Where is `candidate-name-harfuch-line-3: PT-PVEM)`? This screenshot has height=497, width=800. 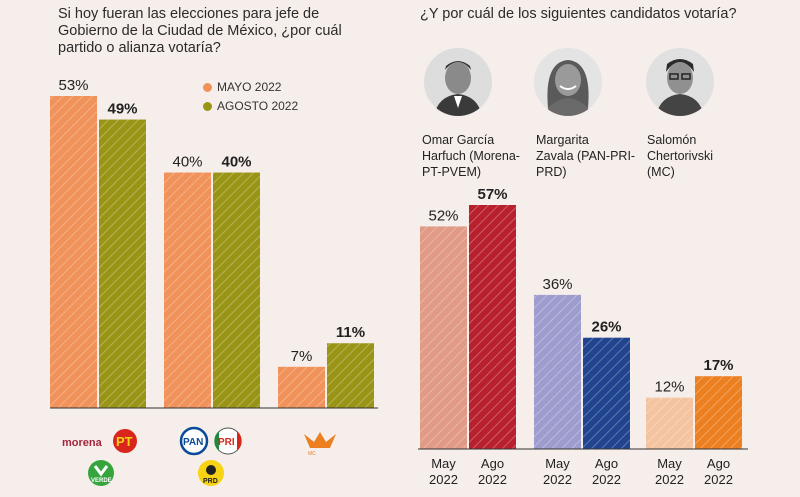
candidate-name-harfuch-line-3: PT-PVEM) is located at coordinates (452, 172).